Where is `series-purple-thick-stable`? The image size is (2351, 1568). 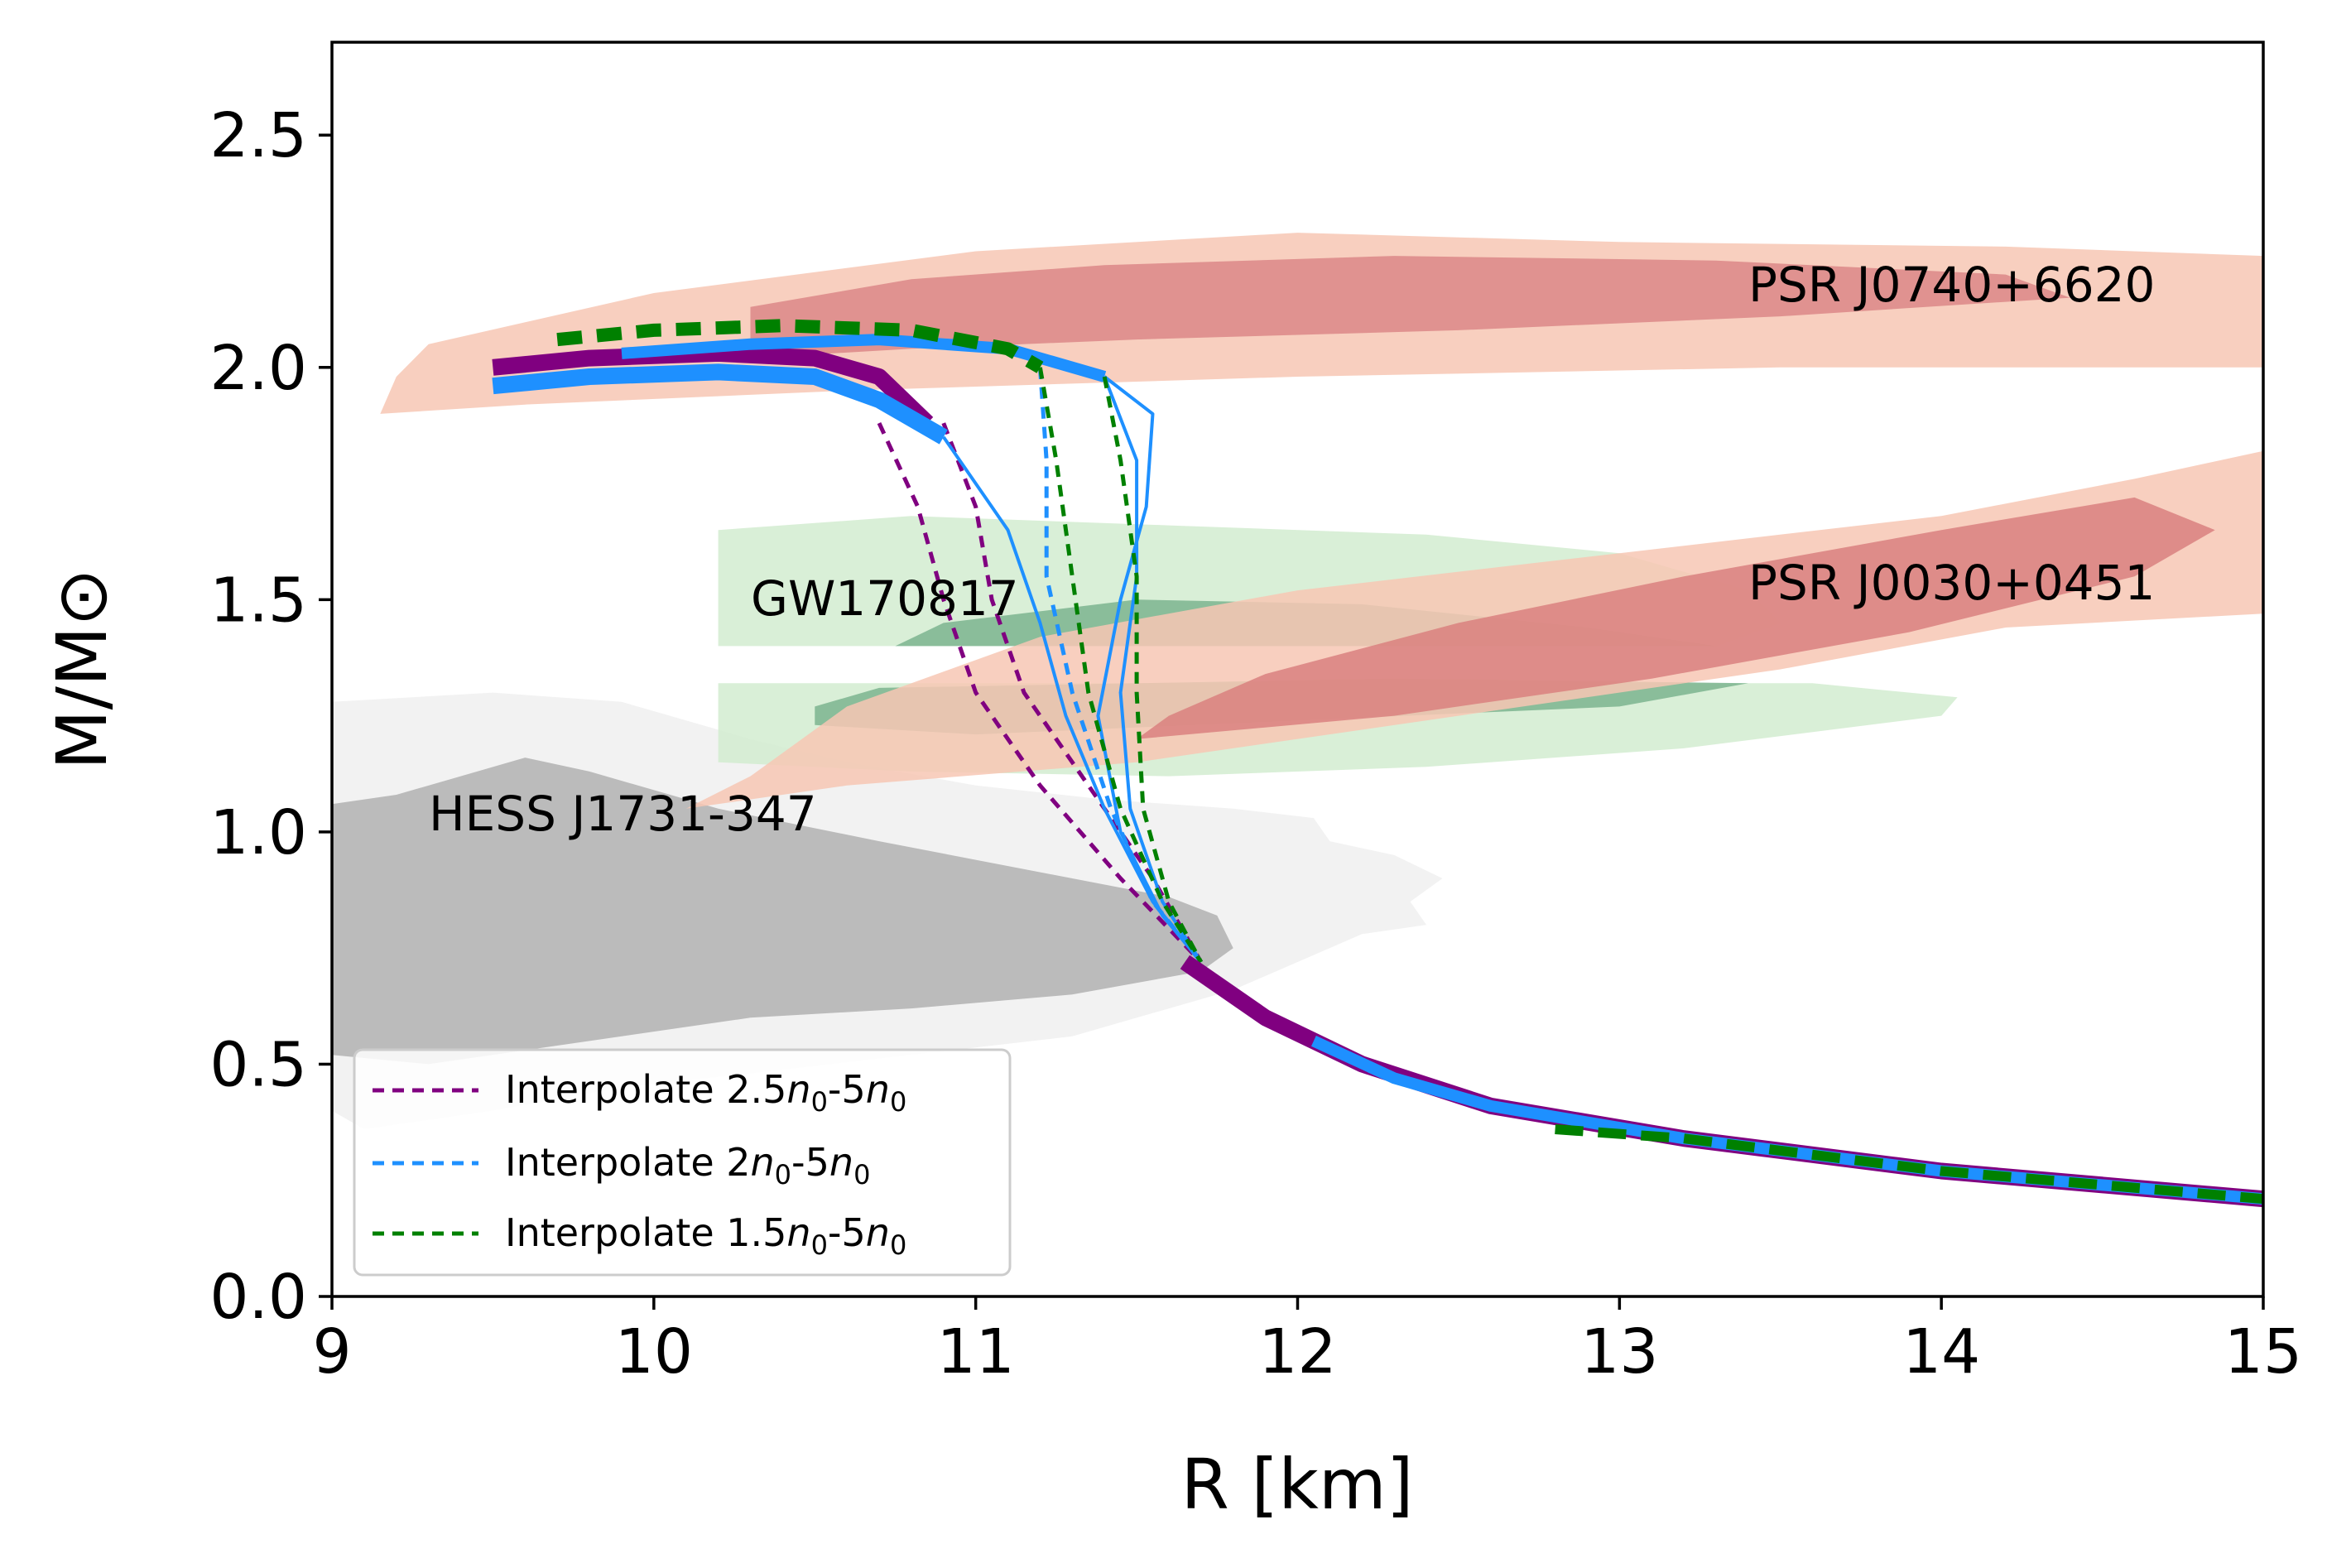
series-purple-thick-stable is located at coordinates (713, 387).